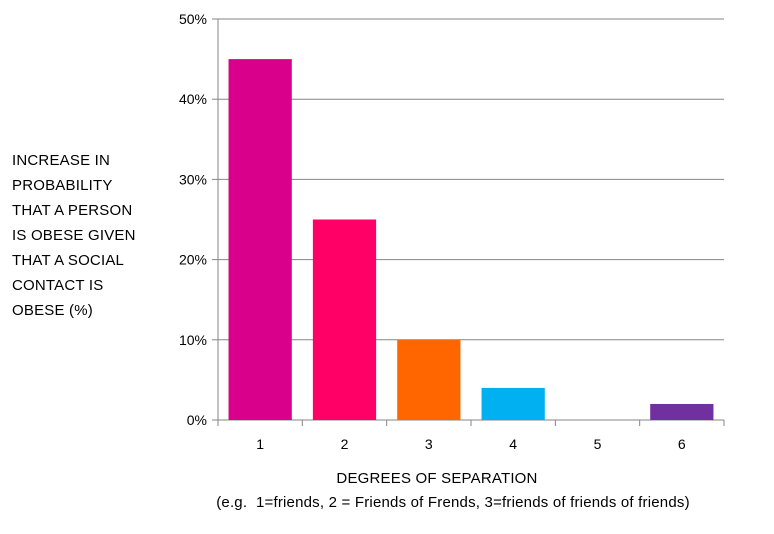 This screenshot has height=534, width=774. I want to click on y-axis-label-line: INCREASE IN, so click(61, 160).